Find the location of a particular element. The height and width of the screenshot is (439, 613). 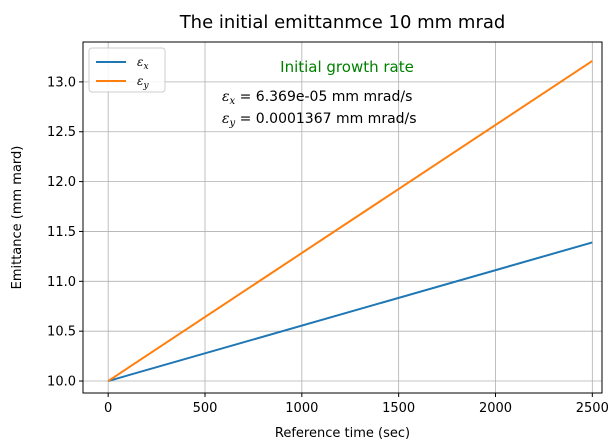

y-tick-label: 12.0 is located at coordinates (61, 182).